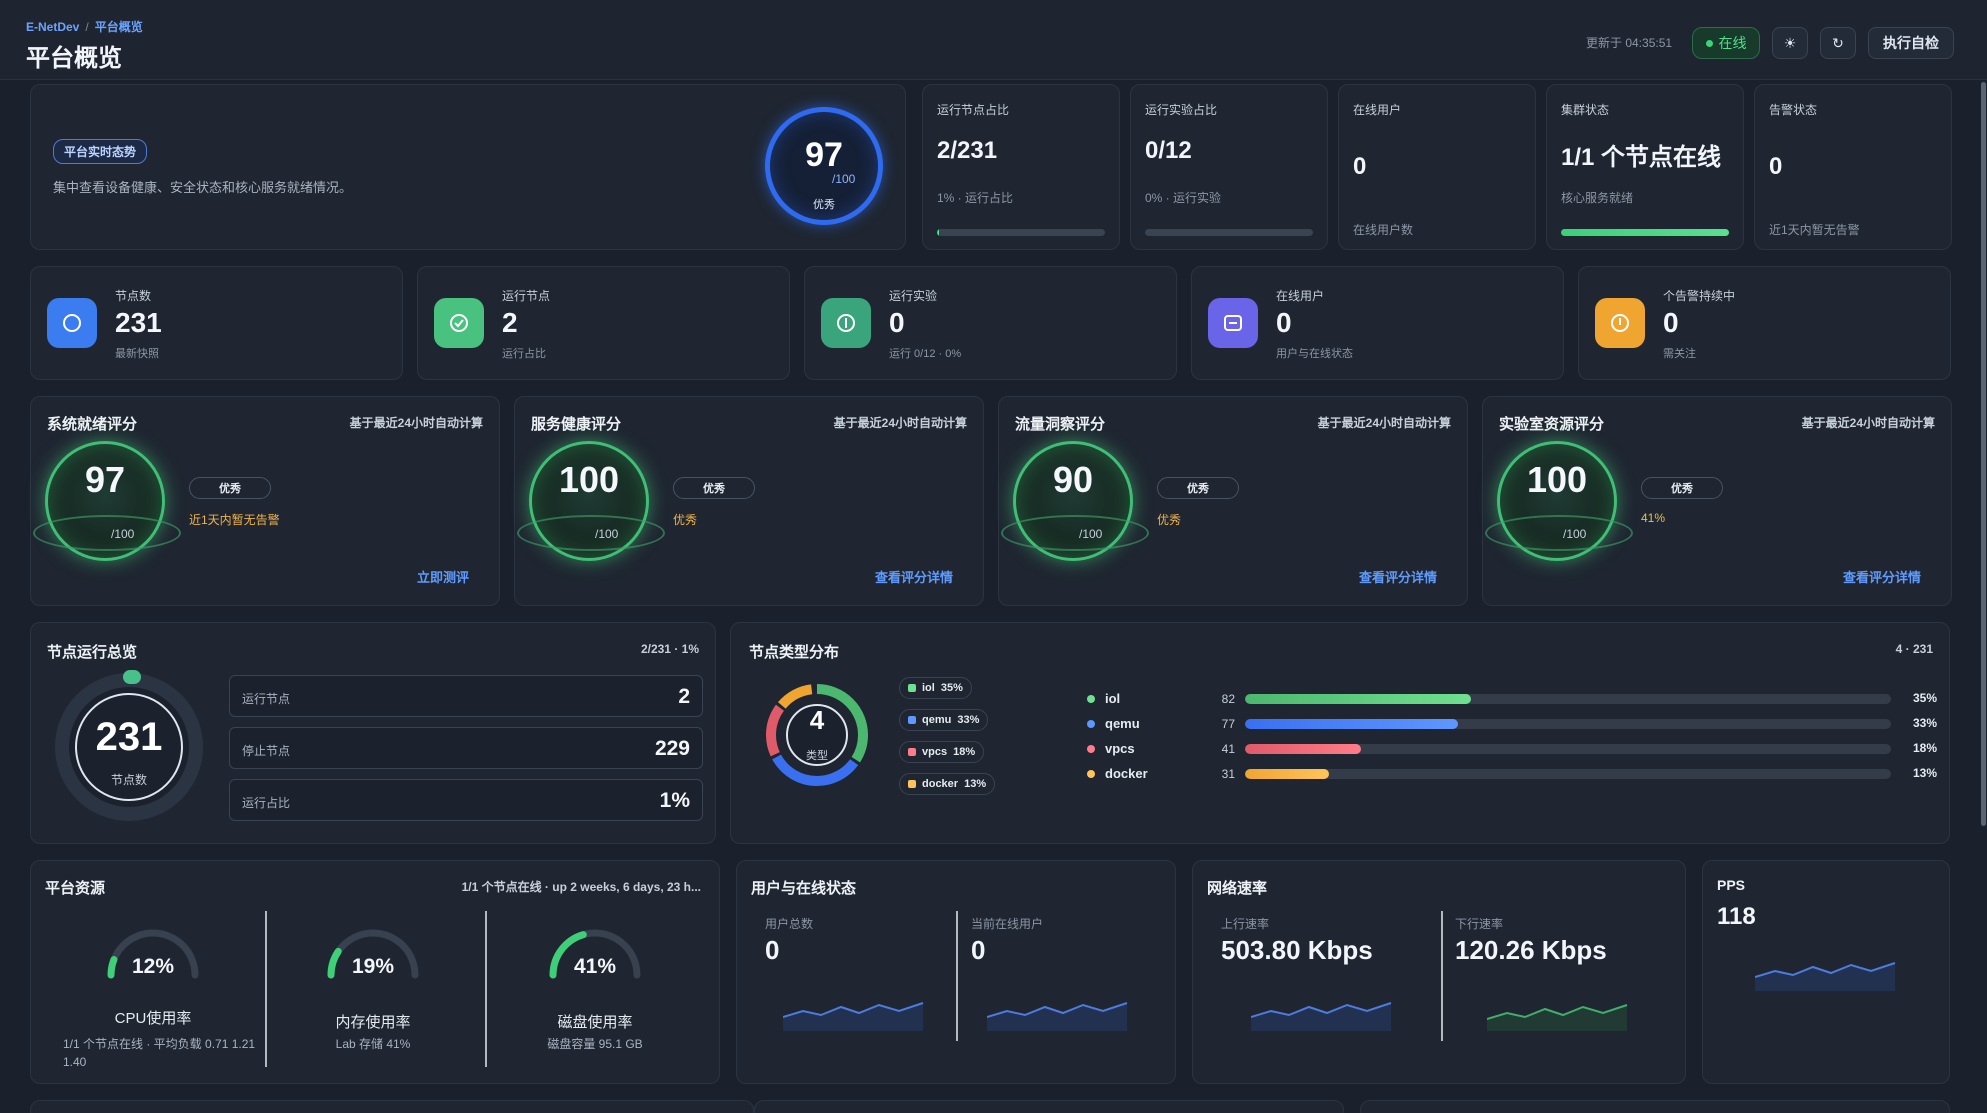 The height and width of the screenshot is (1113, 1987). I want to click on download-label: 下行速率, so click(1479, 924).